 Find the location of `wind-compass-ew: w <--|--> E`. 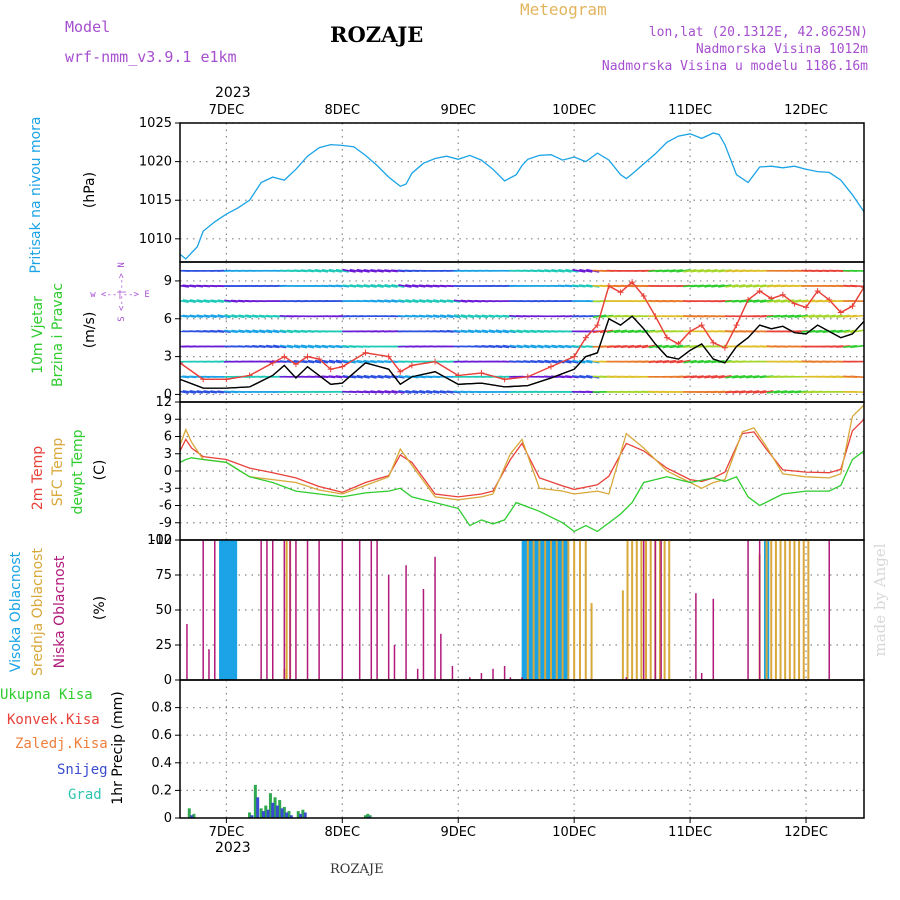

wind-compass-ew: w <--|--> E is located at coordinates (120, 295).